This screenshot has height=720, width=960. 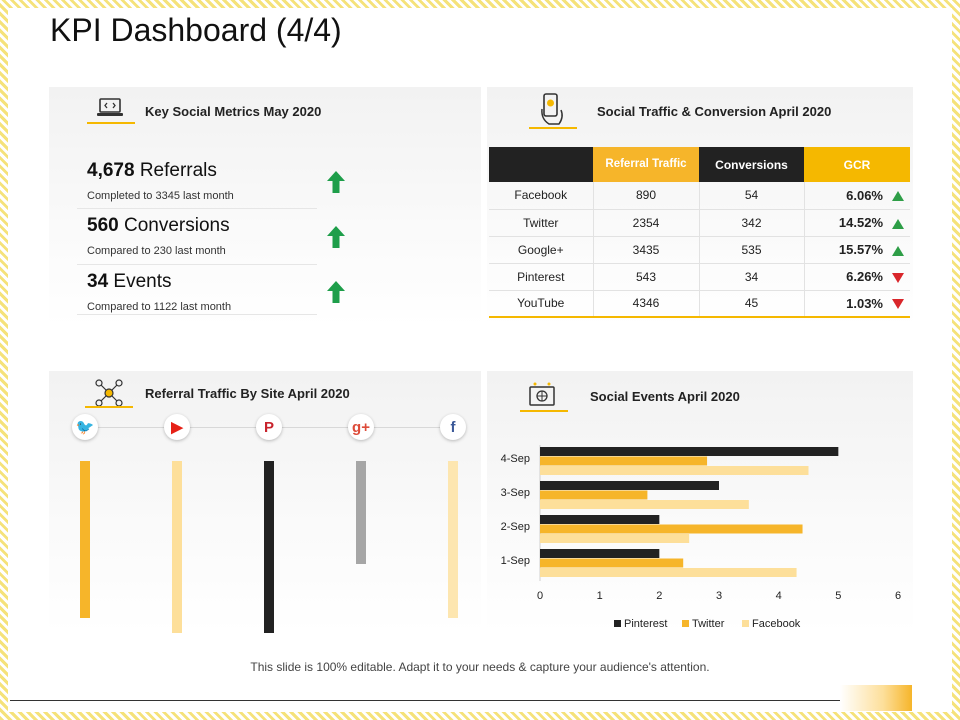 I want to click on corner-accent, so click(x=876, y=698).